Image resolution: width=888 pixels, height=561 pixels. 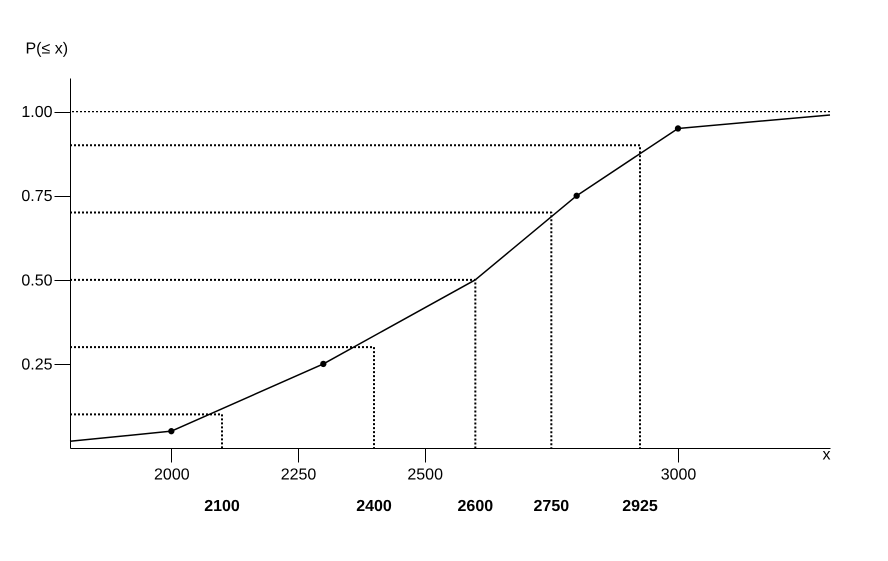 I want to click on text: 2925, so click(x=640, y=506).